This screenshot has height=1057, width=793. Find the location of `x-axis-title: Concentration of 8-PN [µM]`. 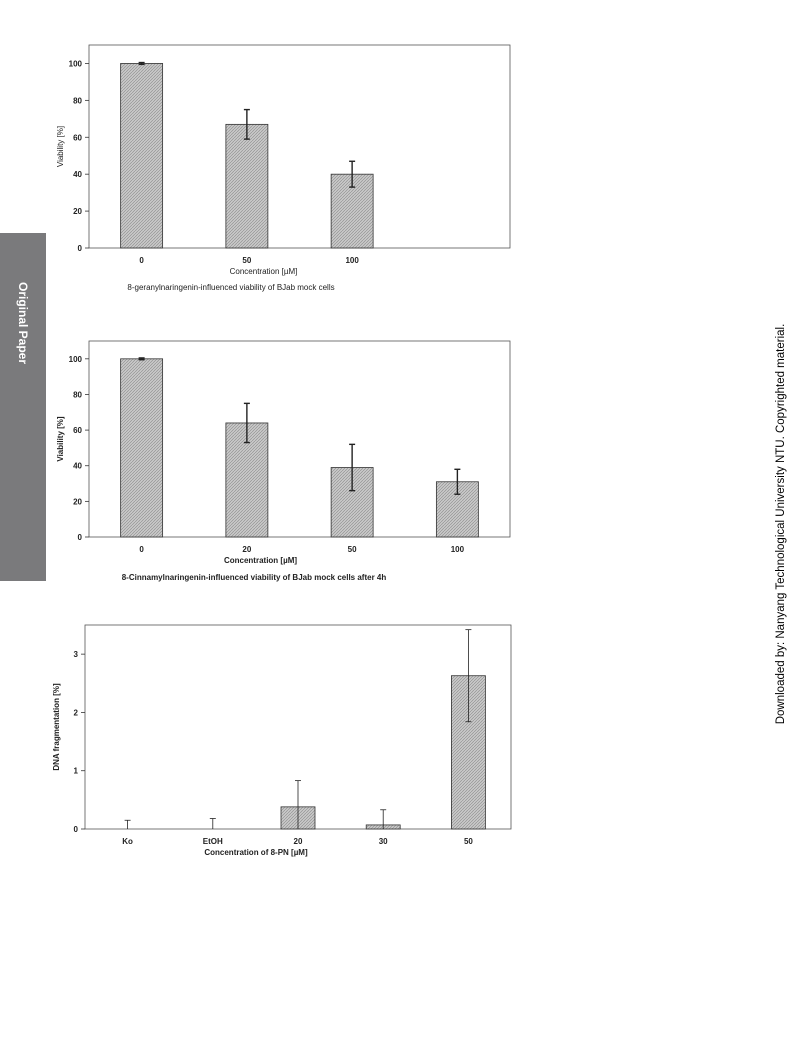

x-axis-title: Concentration of 8-PN [µM] is located at coordinates (256, 852).